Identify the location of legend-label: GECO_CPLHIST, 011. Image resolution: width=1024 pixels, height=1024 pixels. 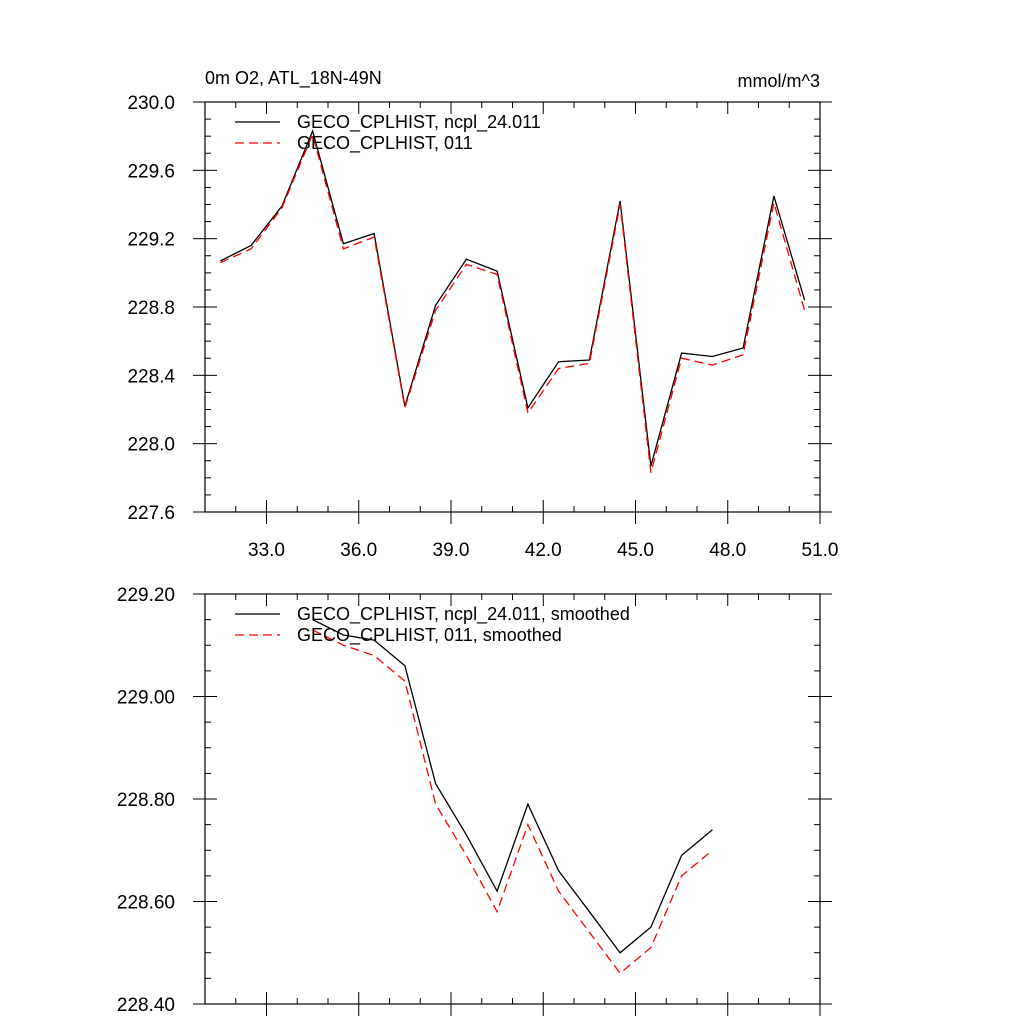
(385, 143).